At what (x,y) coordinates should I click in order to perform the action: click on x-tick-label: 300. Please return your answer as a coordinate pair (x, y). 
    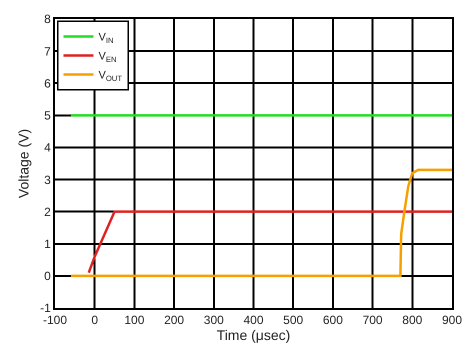
    Looking at the image, I should click on (214, 320).